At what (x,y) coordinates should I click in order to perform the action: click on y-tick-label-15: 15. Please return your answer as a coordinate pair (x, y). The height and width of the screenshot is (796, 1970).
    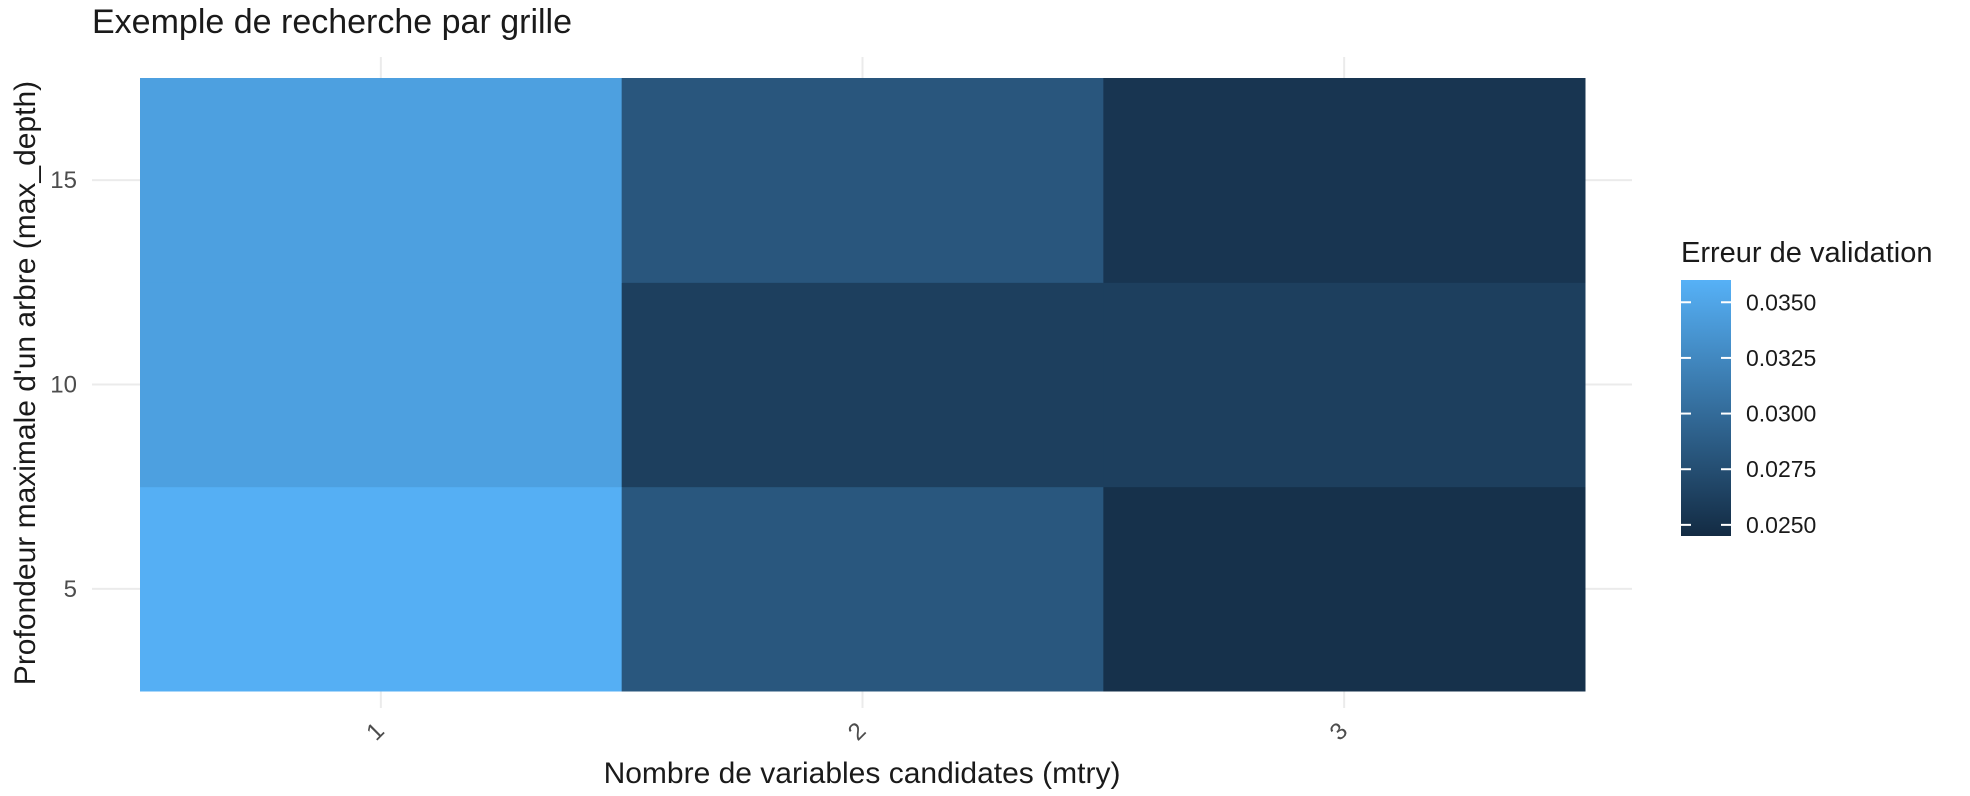
    Looking at the image, I should click on (63, 180).